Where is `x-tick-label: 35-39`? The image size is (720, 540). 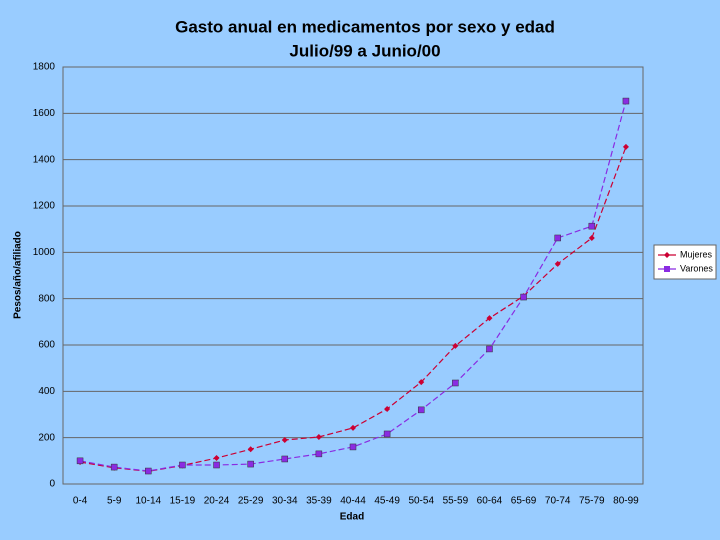
x-tick-label: 35-39 is located at coordinates (319, 501).